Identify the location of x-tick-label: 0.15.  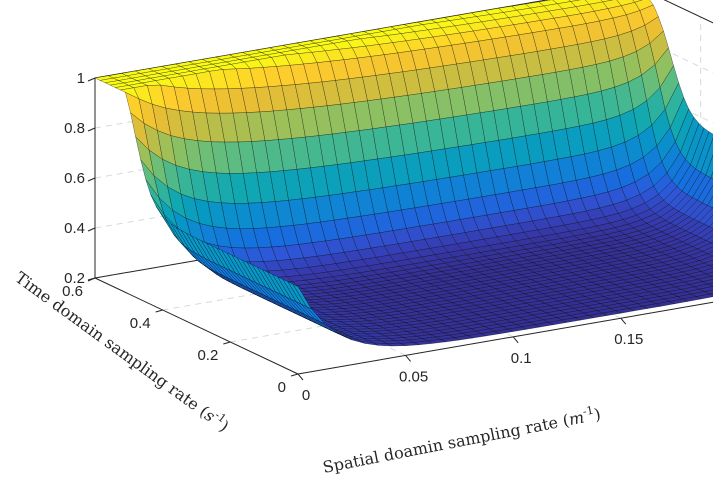
(628, 339).